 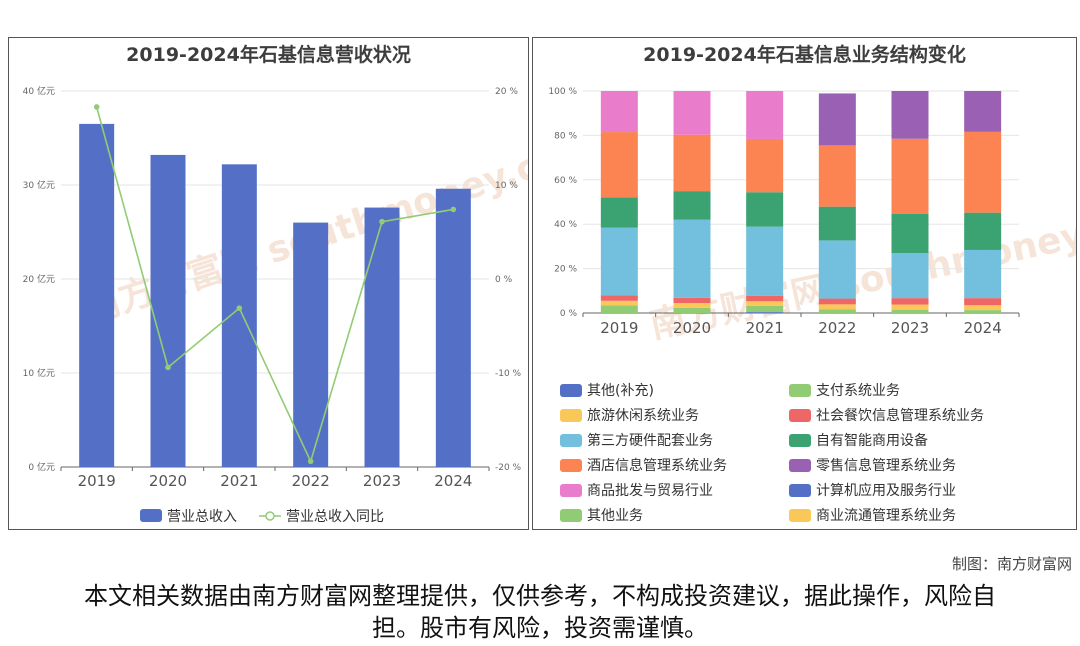 I want to click on legend-label: 计算机应用及服务行业, so click(x=886, y=490).